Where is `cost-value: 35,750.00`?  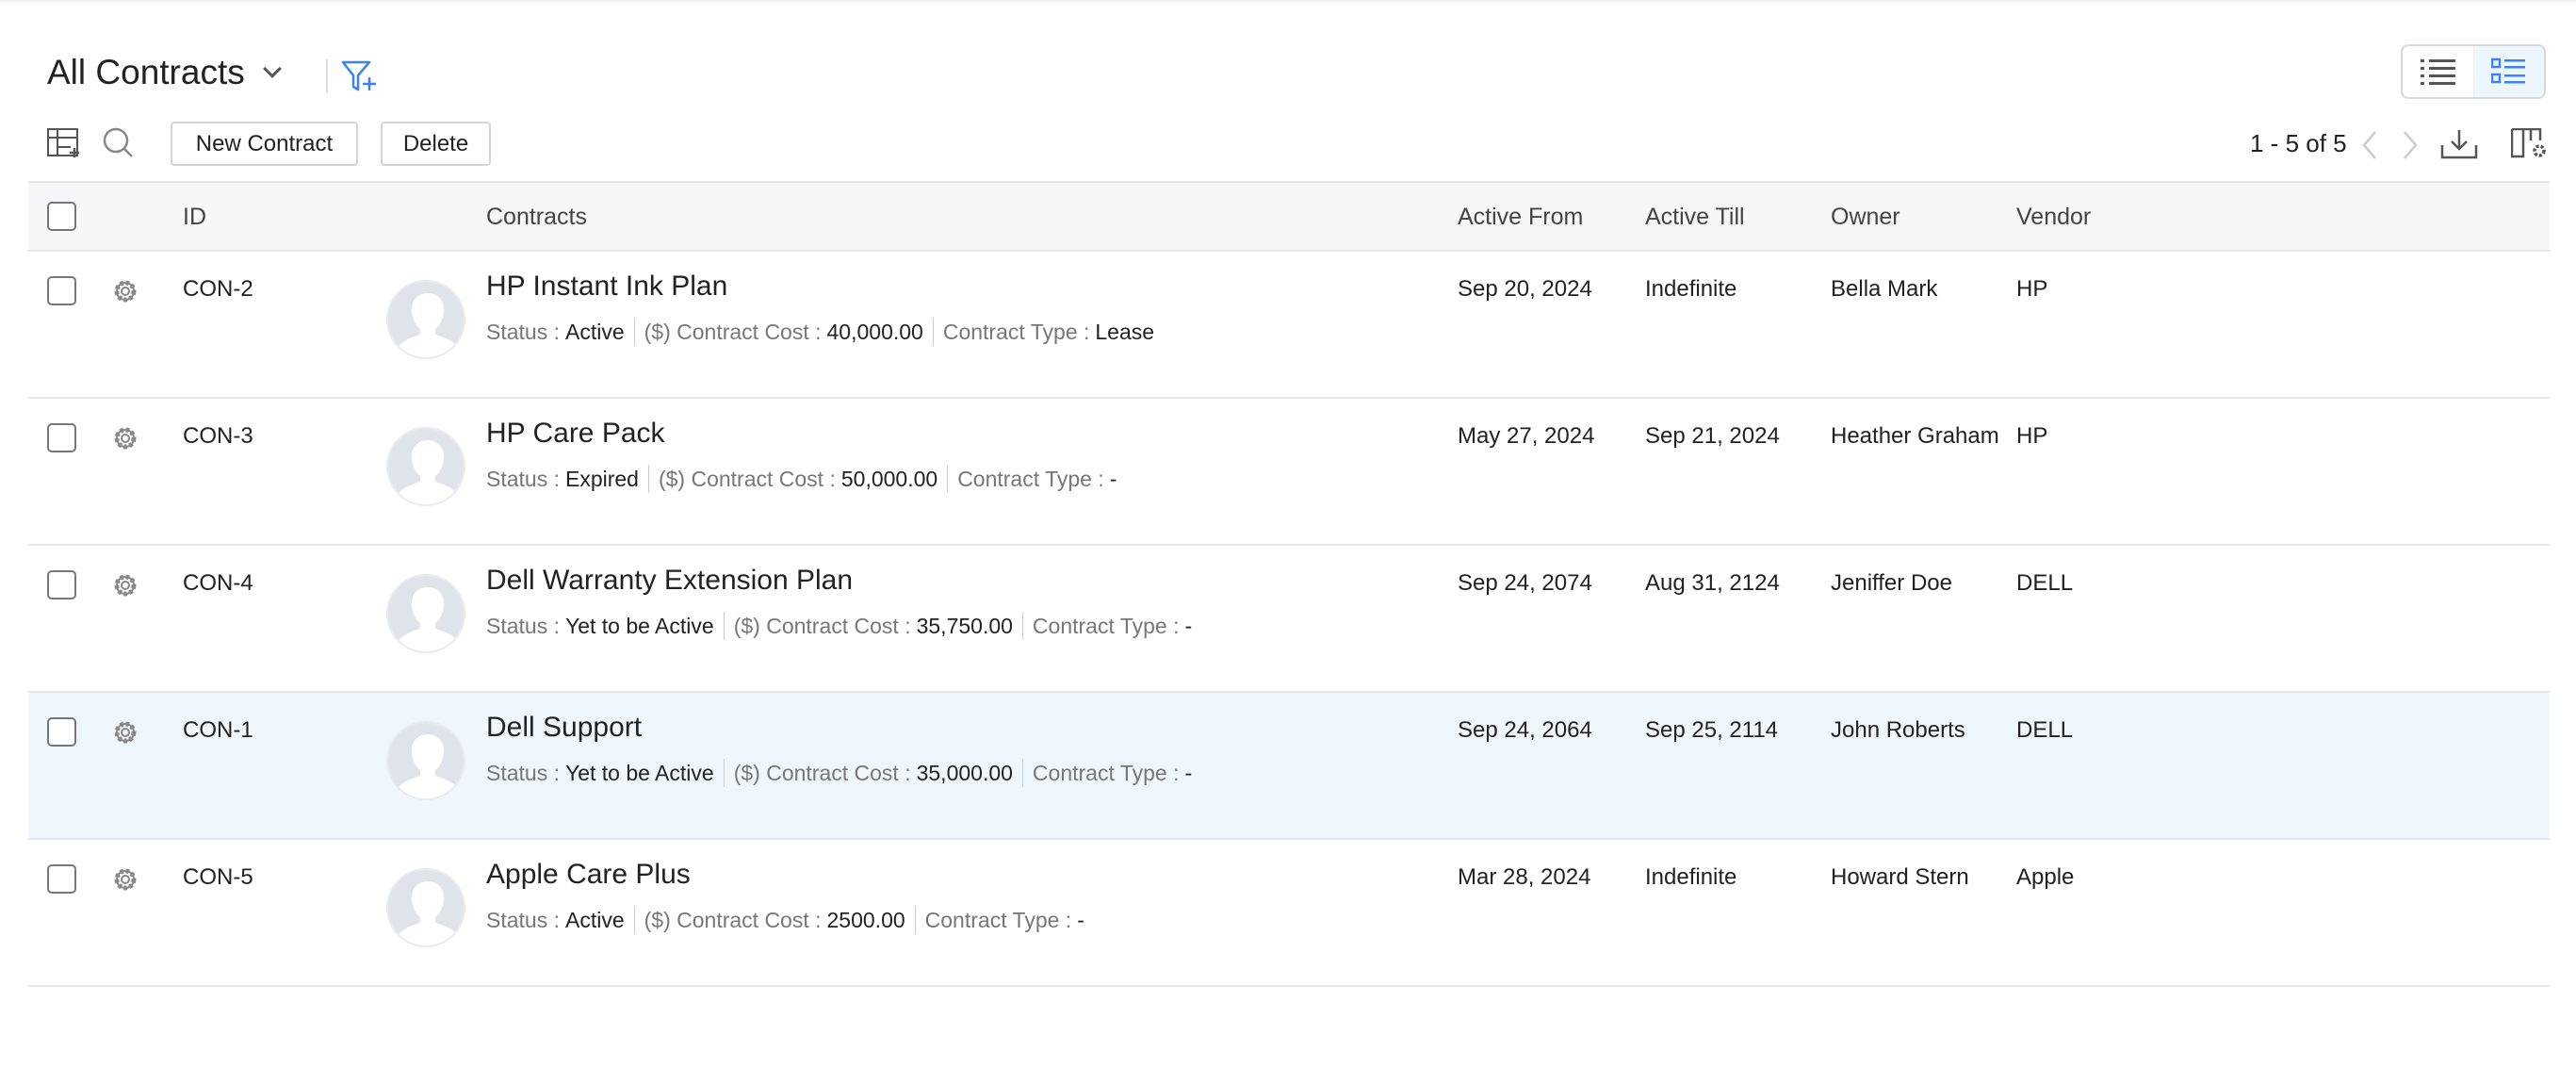 cost-value: 35,750.00 is located at coordinates (964, 625).